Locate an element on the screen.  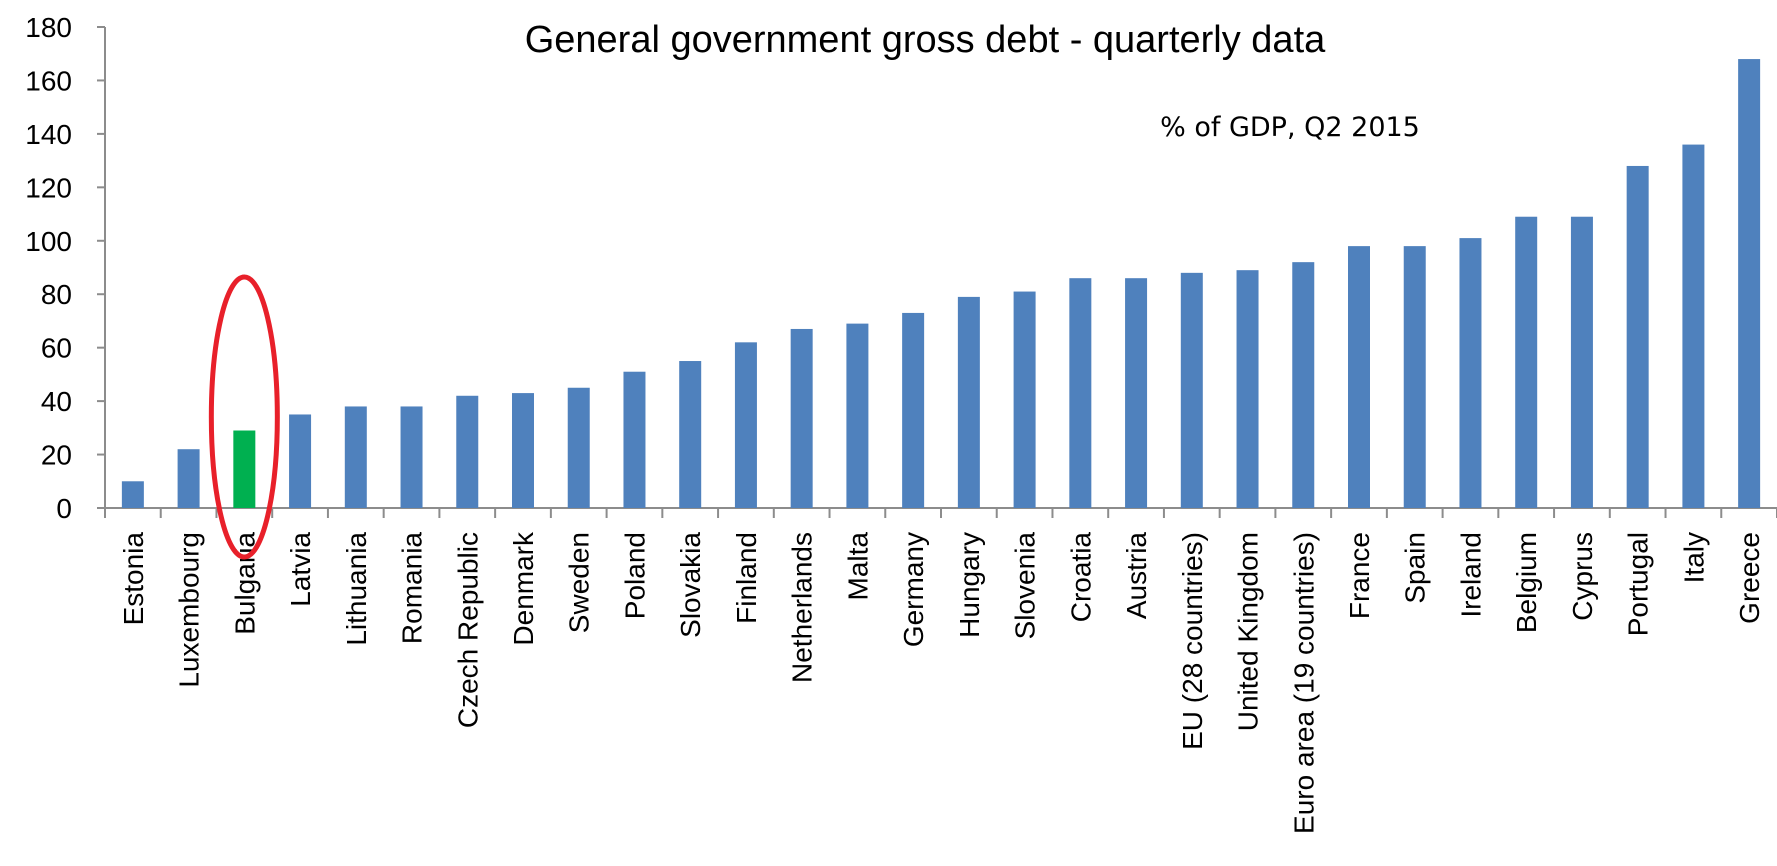
bar-croatia is located at coordinates (1080, 393).